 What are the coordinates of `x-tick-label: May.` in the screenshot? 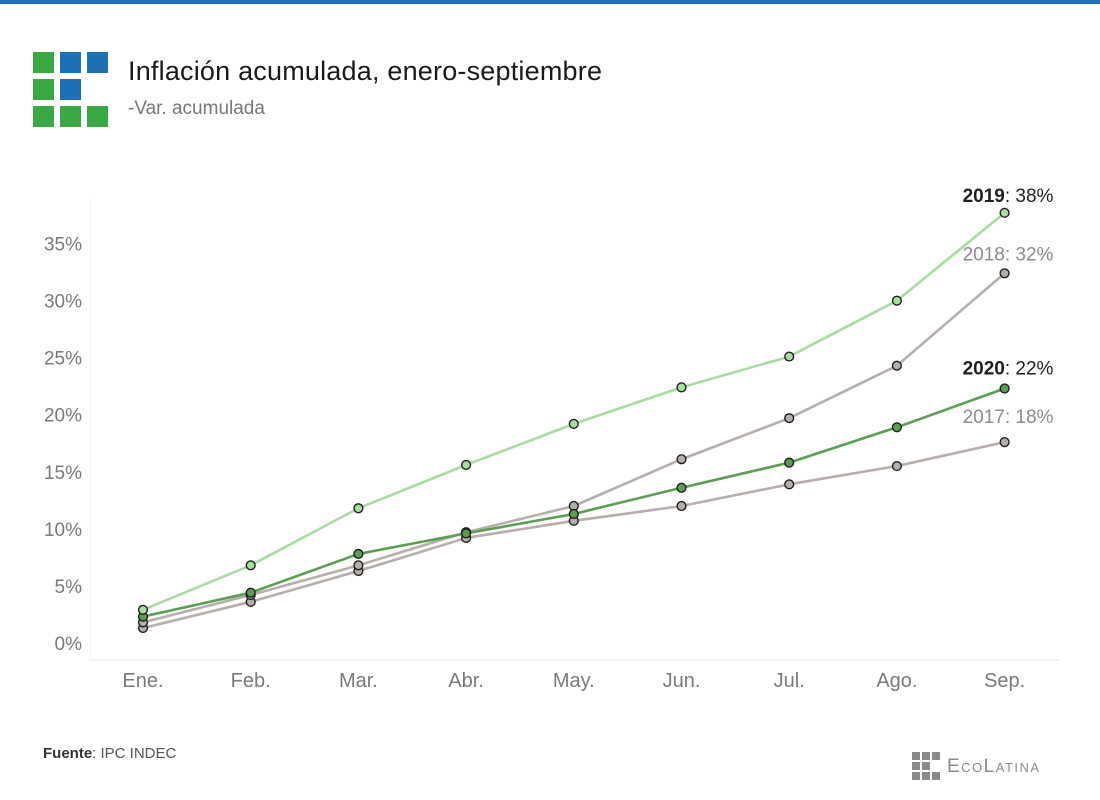 It's located at (574, 681).